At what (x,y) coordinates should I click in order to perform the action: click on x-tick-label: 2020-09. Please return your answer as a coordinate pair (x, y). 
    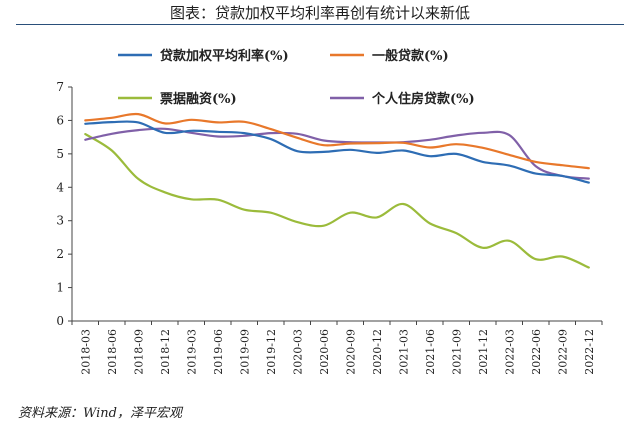
    Looking at the image, I should click on (350, 352).